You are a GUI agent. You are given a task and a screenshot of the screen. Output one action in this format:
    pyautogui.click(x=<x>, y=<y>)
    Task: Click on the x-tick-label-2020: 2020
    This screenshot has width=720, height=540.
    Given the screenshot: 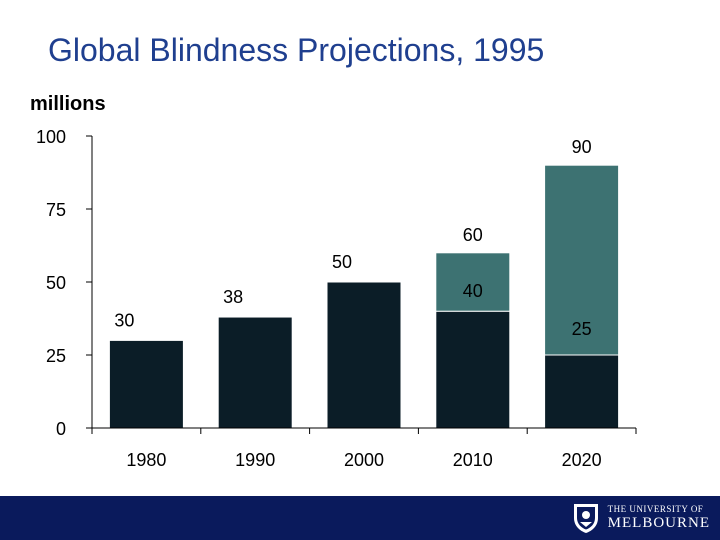 What is the action you would take?
    pyautogui.click(x=582, y=460)
    